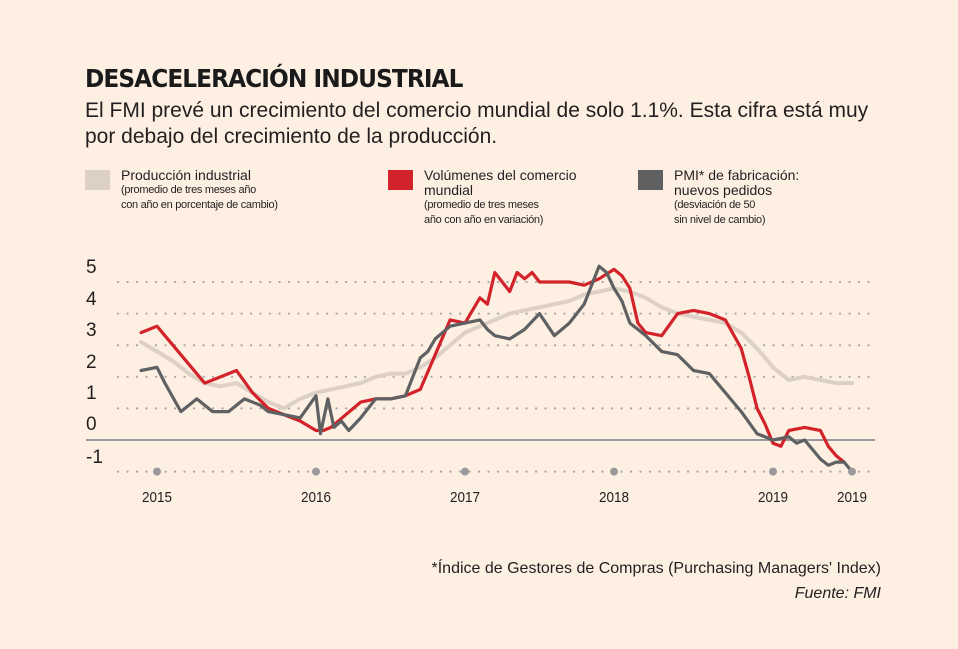 The image size is (958, 649). Describe the element at coordinates (91, 362) in the screenshot. I see `y-tick-label: 2` at that location.